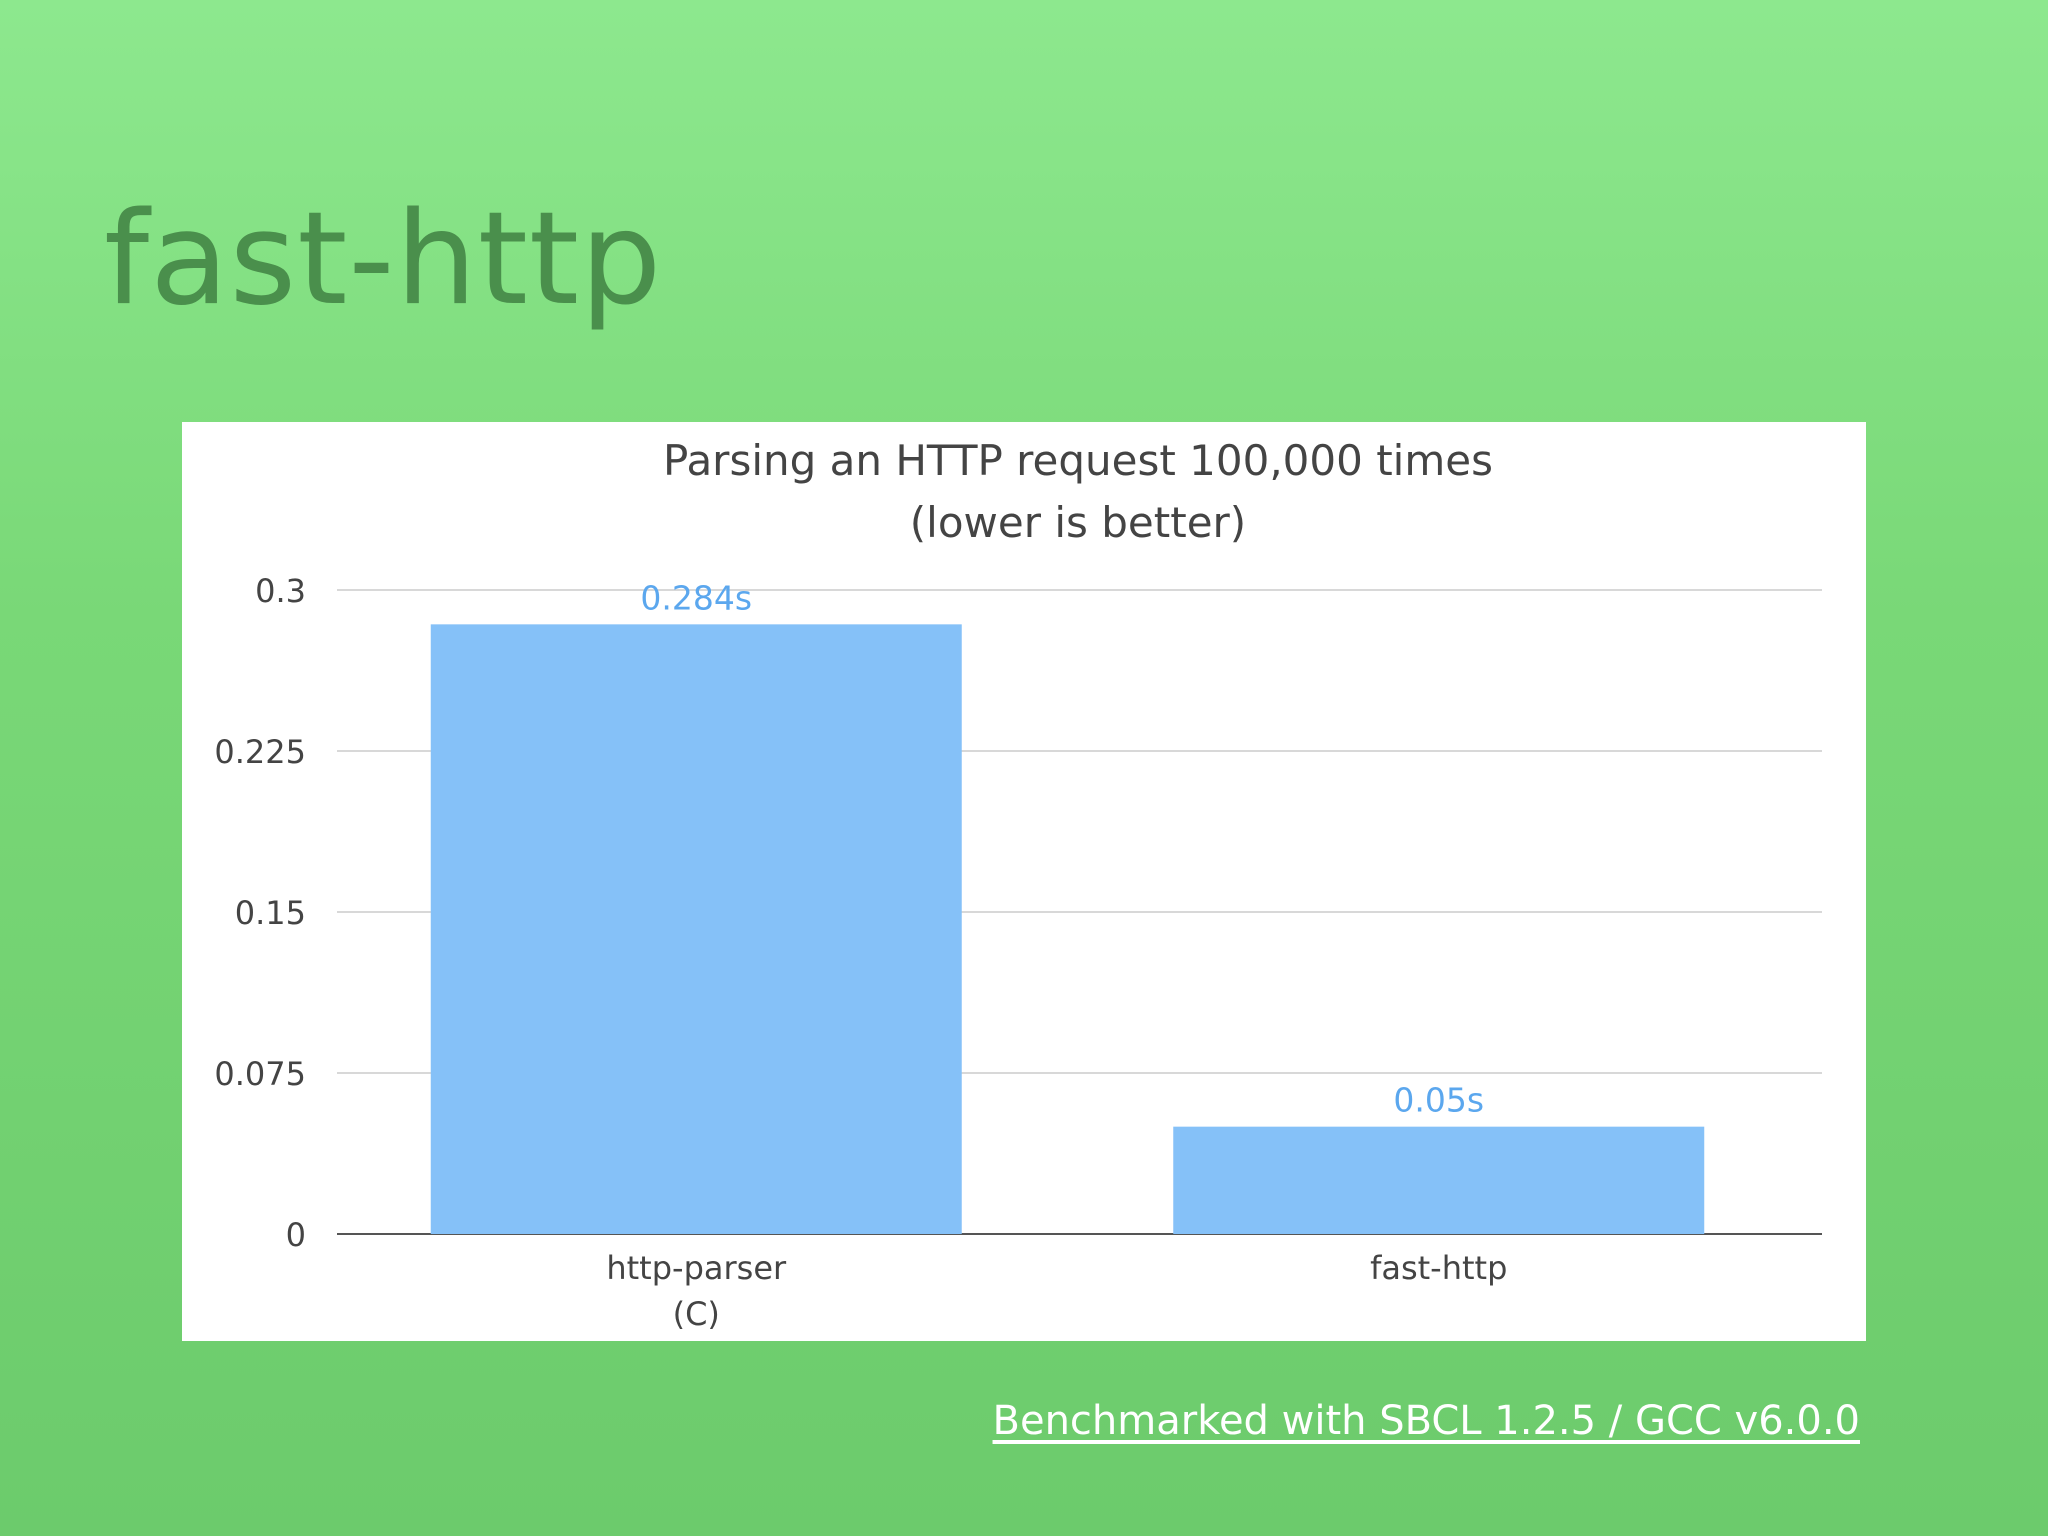 This screenshot has height=1536, width=2048. I want to click on x-category-label: fast-http, so click(1438, 1268).